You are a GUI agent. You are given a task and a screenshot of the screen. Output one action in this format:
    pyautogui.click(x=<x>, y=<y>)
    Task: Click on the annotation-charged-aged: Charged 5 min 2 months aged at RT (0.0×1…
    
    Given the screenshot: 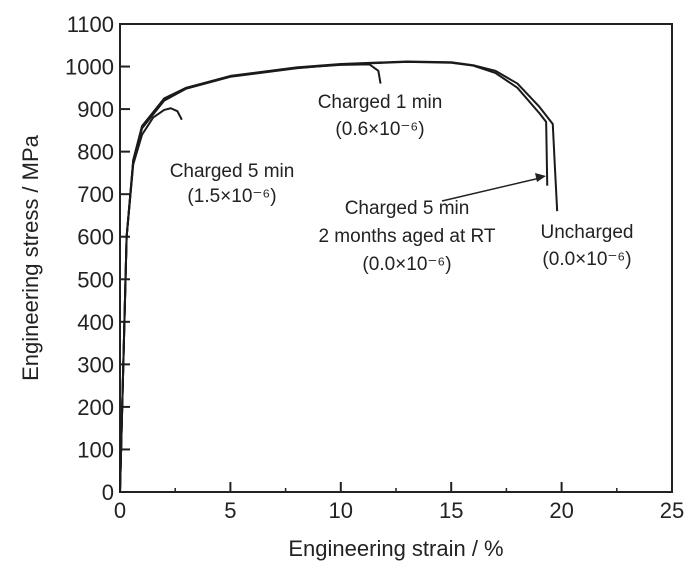 What is the action you would take?
    pyautogui.click(x=406, y=236)
    